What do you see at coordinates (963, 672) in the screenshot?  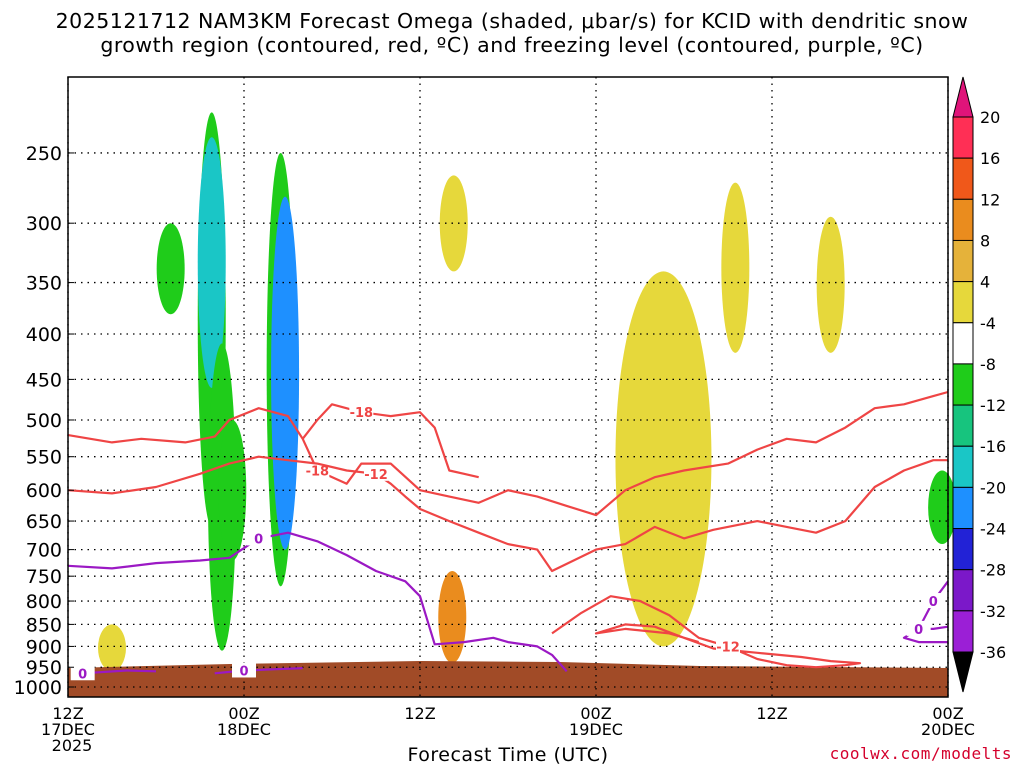 I see `colorbar-bottom-arrow` at bounding box center [963, 672].